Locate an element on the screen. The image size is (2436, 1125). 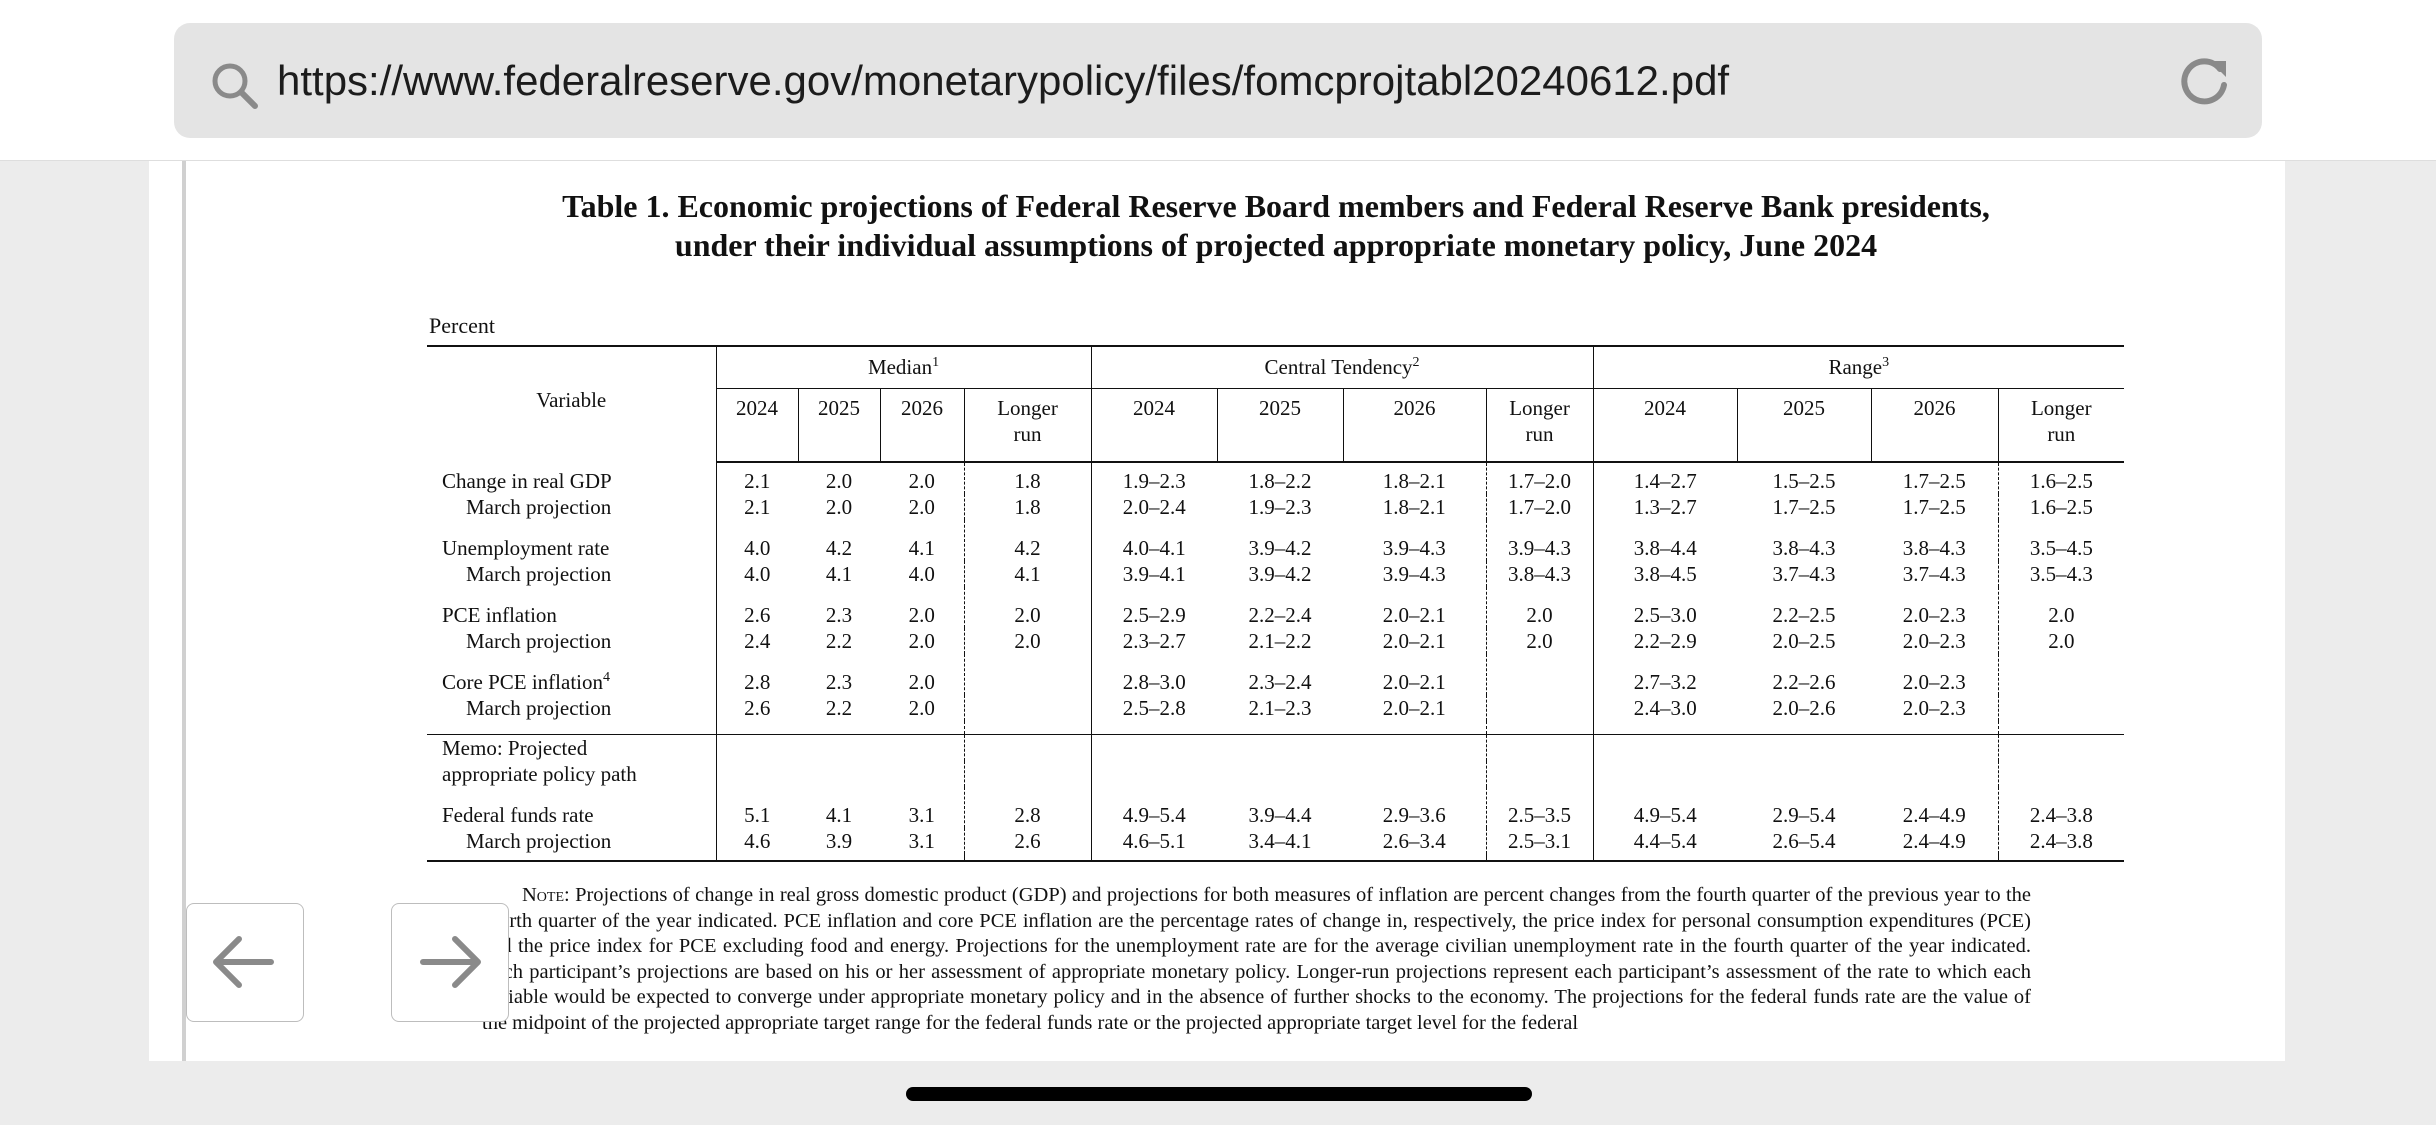
back-button is located at coordinates (245, 962).